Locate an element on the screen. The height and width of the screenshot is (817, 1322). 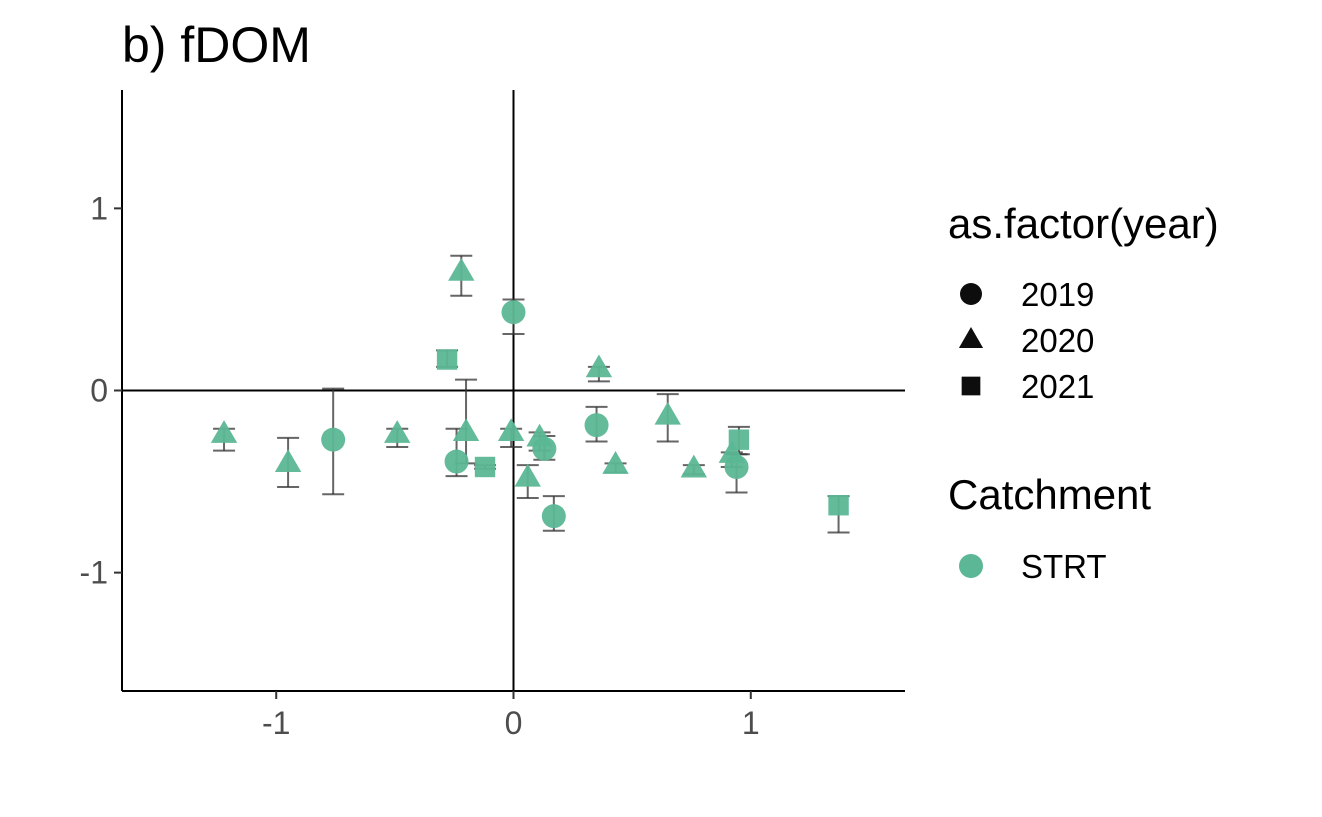
legend-shape-title: as.factor(year) is located at coordinates (1083, 223).